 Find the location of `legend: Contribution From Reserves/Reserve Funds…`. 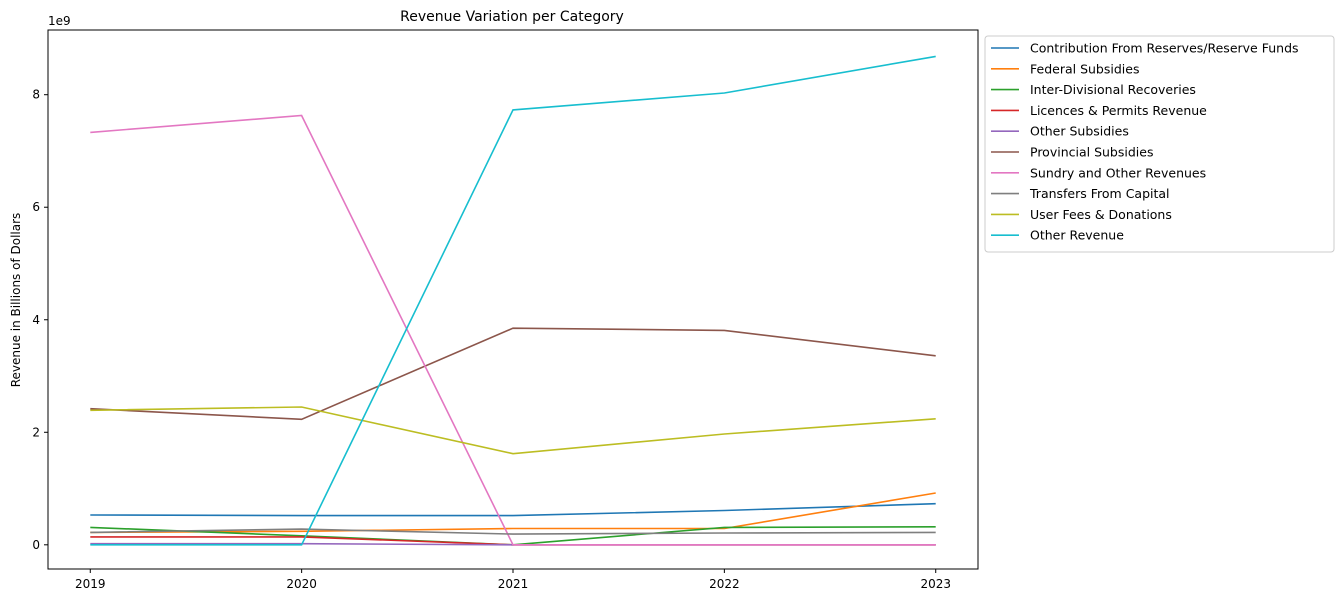

legend: Contribution From Reserves/Reserve Funds… is located at coordinates (1159, 144).